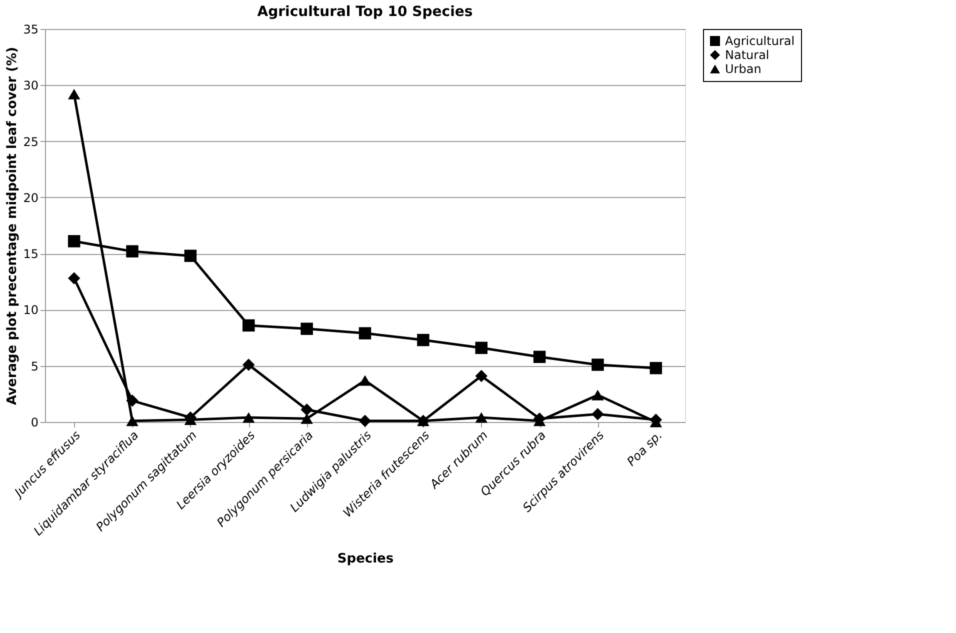 The height and width of the screenshot is (633, 956). I want to click on legend-label: Natural, so click(747, 55).